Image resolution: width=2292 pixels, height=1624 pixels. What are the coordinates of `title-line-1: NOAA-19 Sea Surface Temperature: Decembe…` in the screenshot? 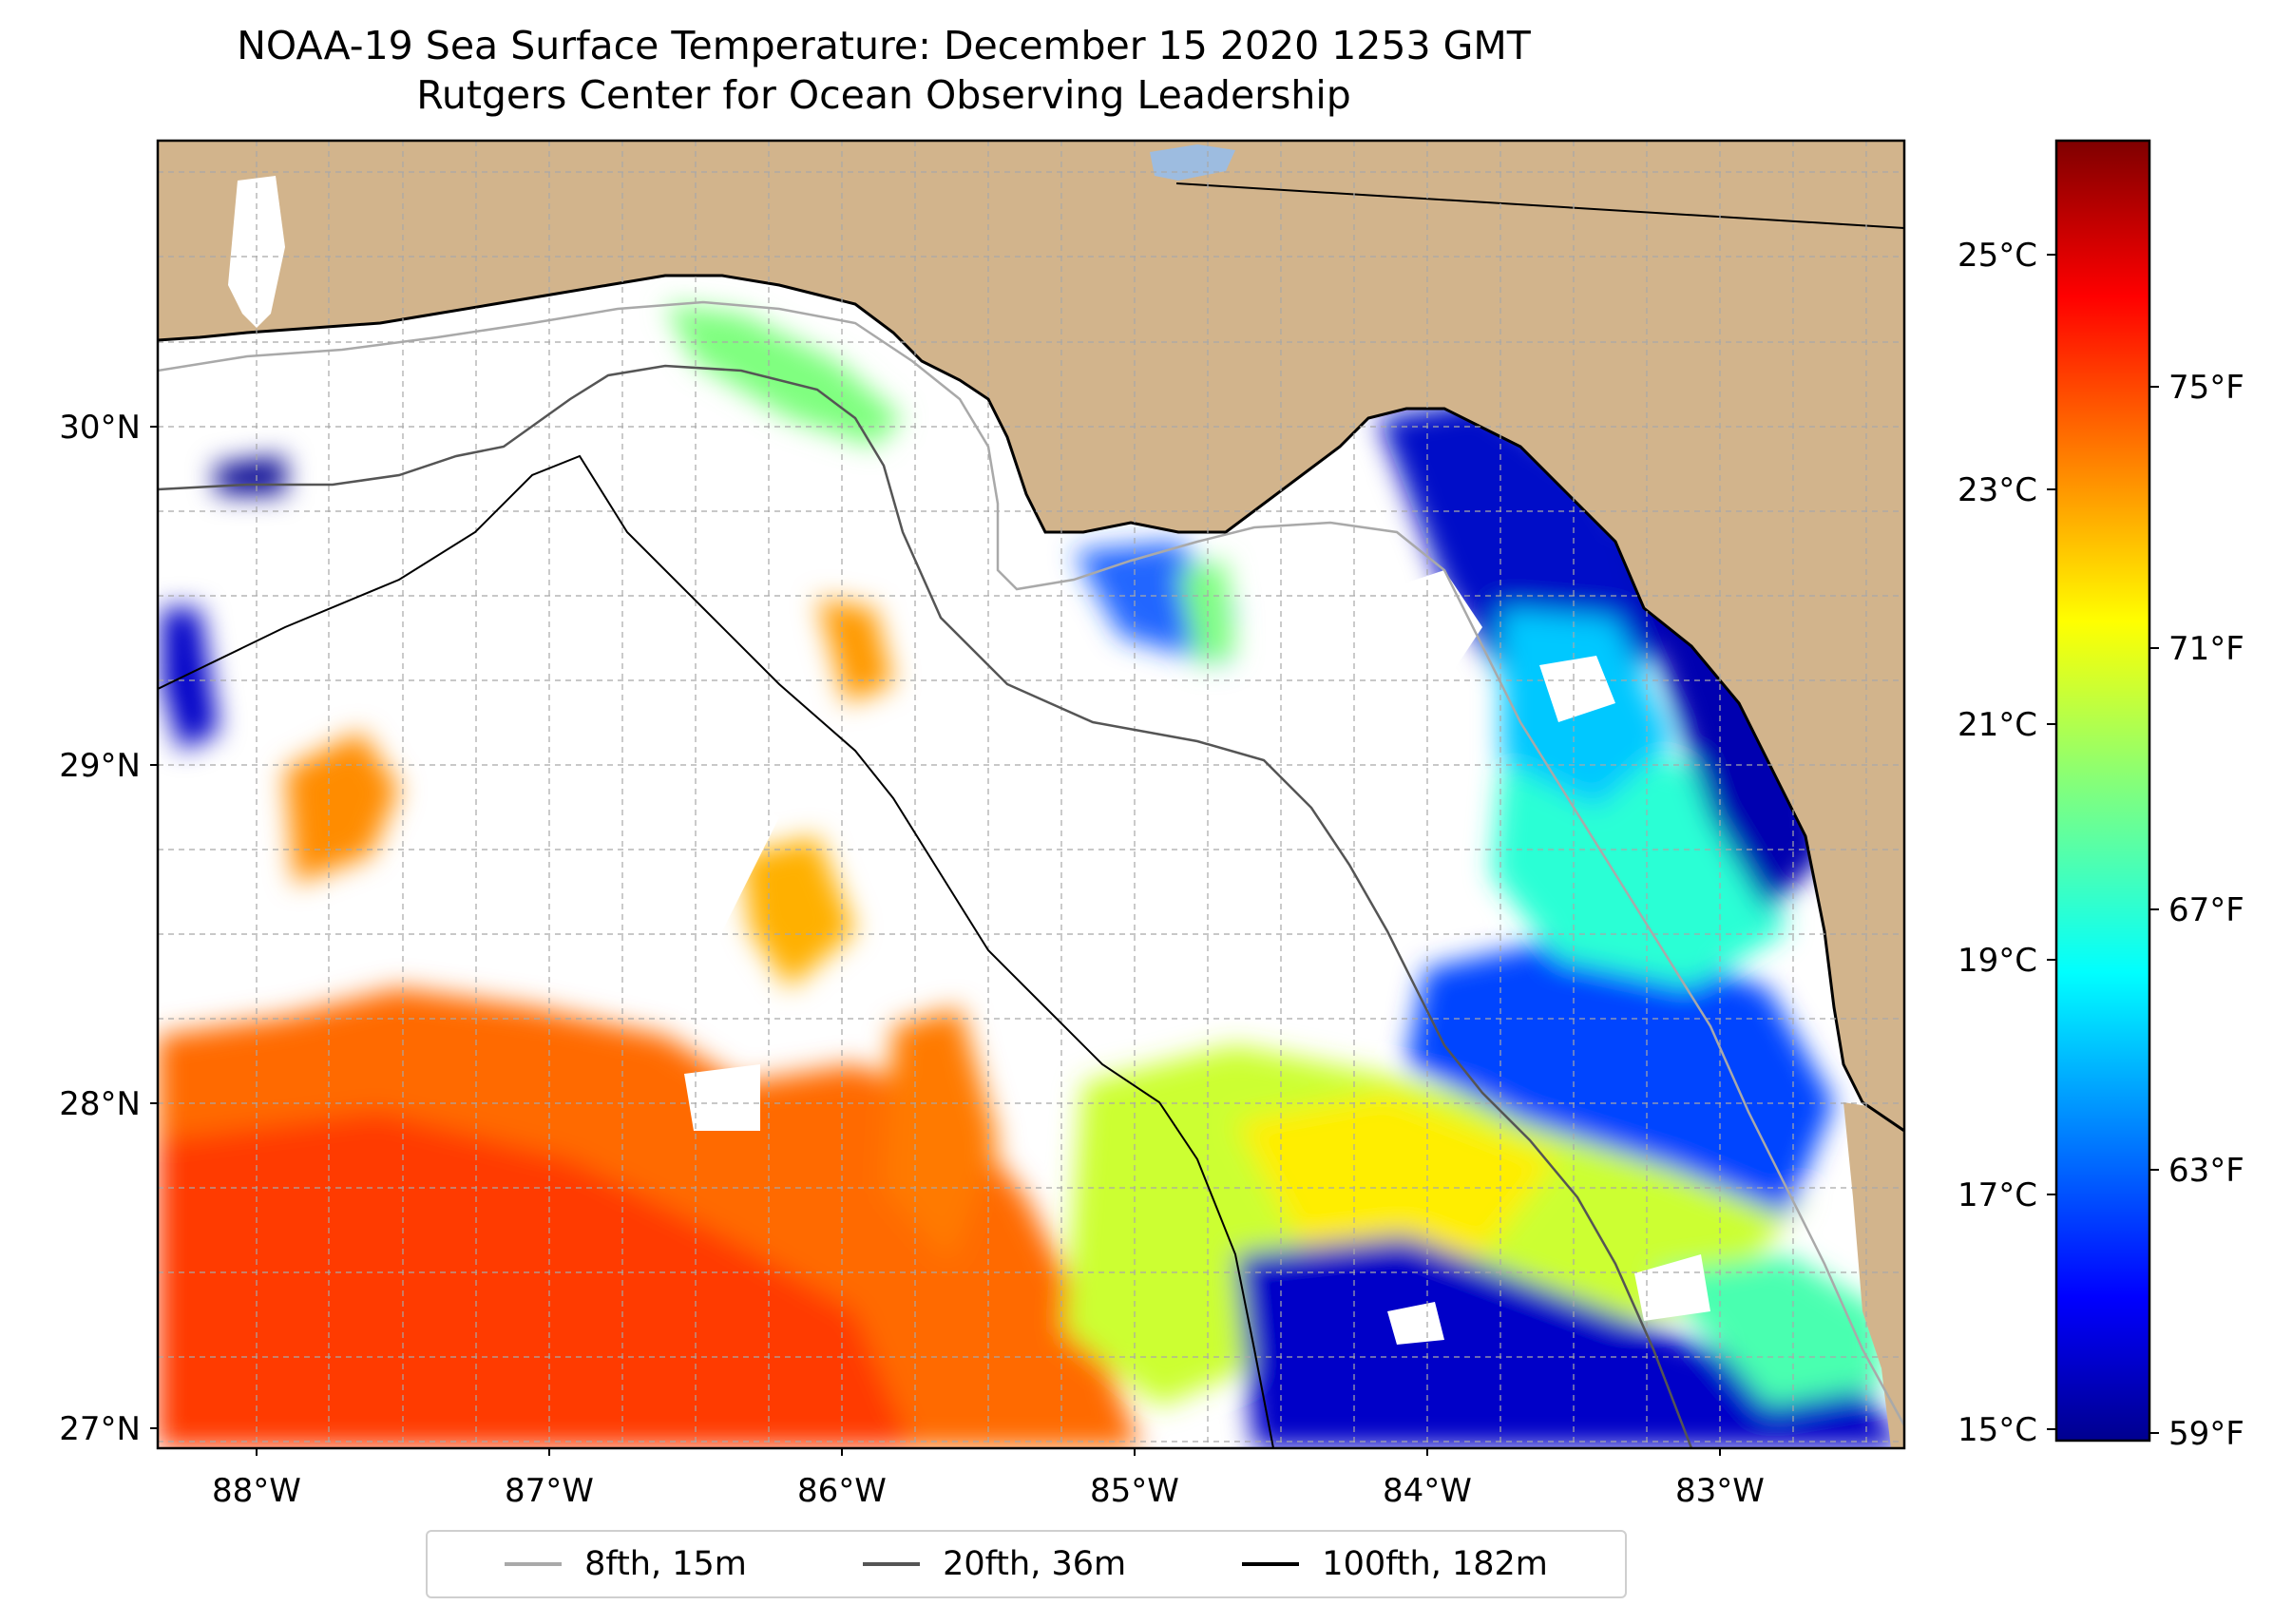 It's located at (884, 45).